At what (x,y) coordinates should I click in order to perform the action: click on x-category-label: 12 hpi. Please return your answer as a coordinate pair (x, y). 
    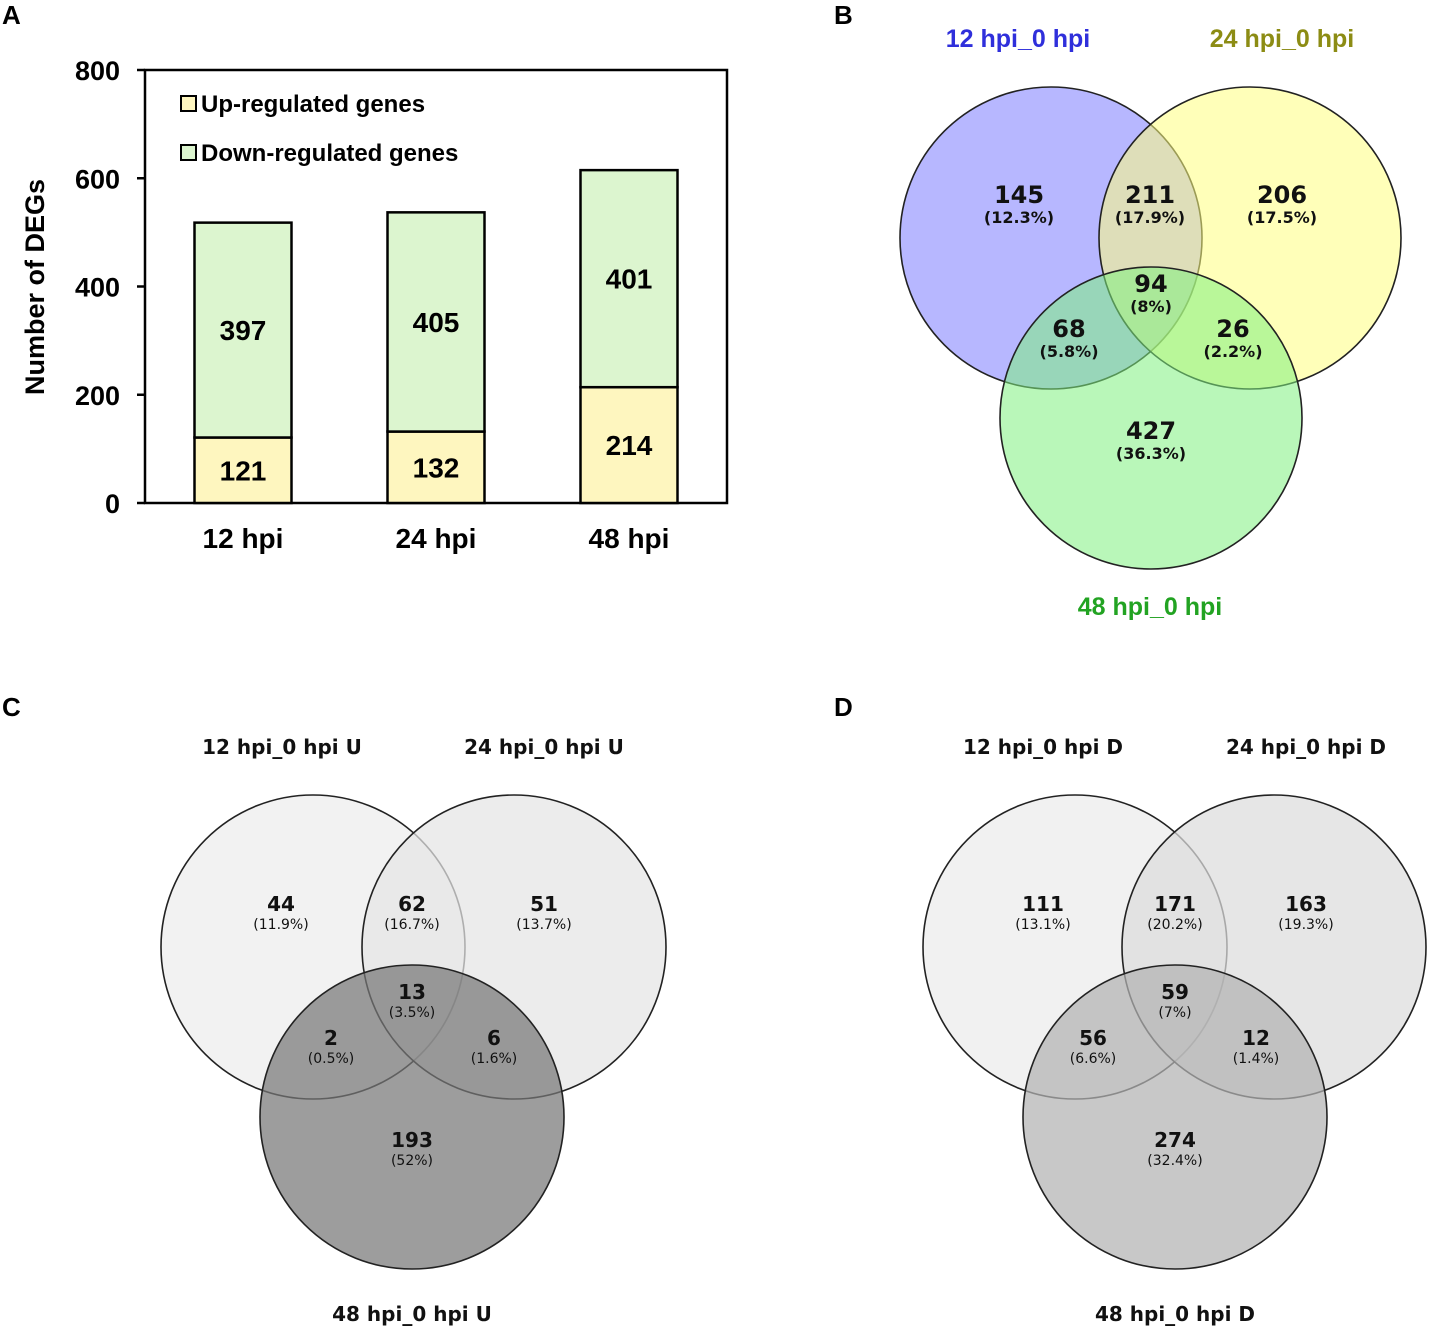
    Looking at the image, I should click on (243, 538).